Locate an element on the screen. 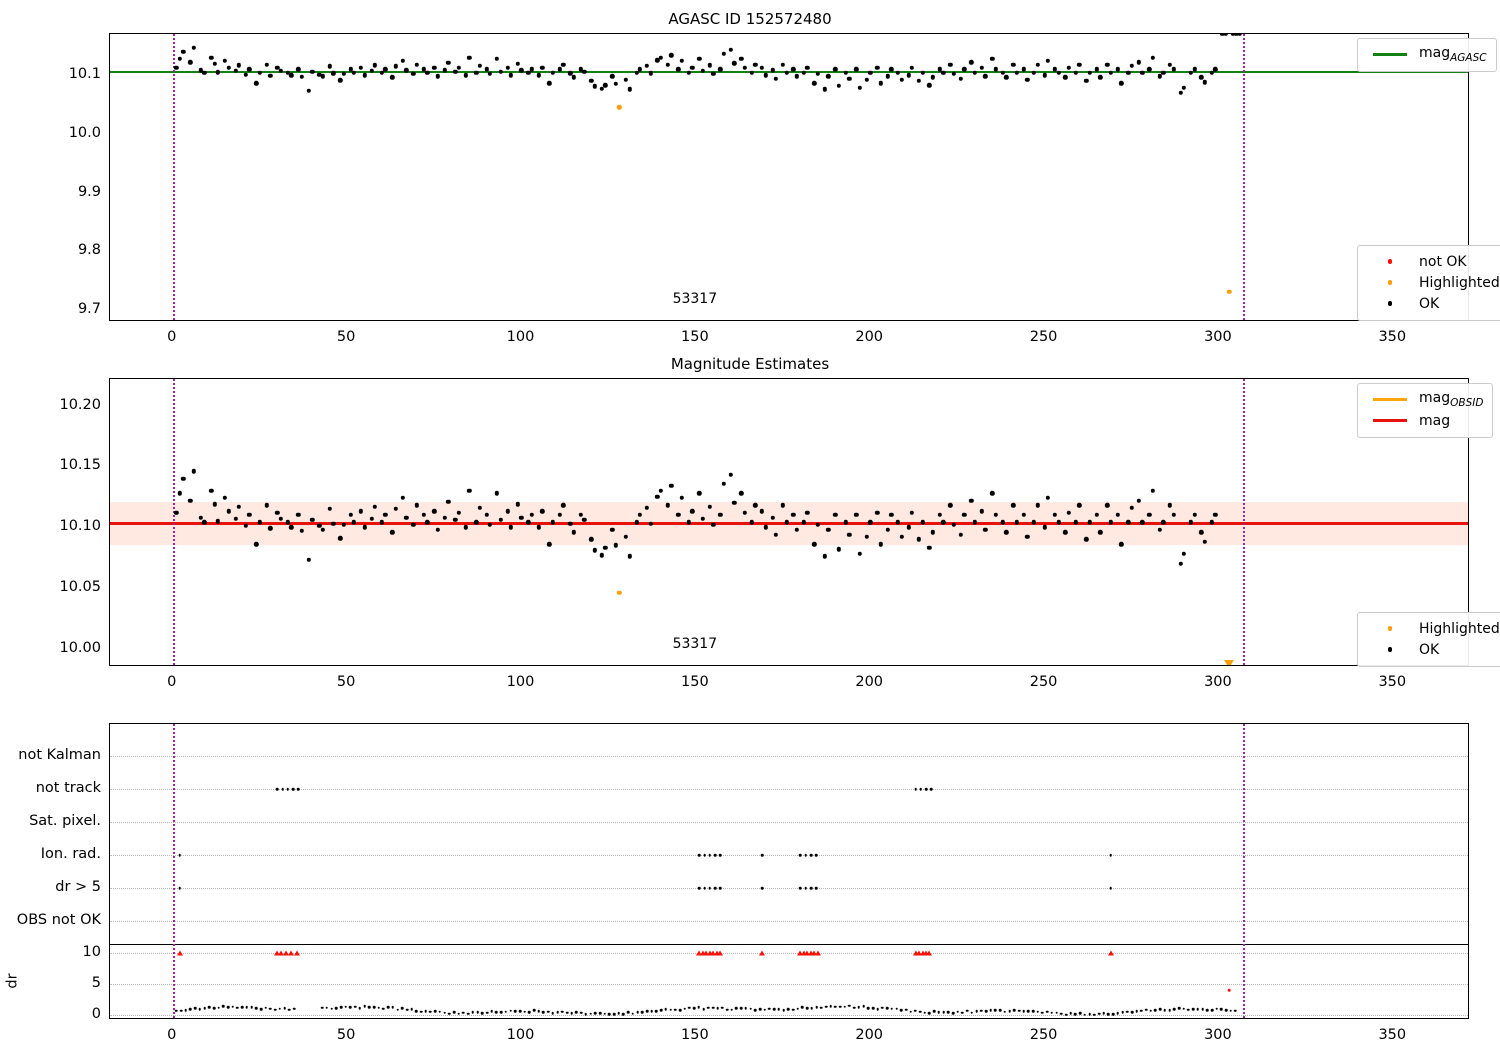  x-tick-label: 50 is located at coordinates (346, 1035).